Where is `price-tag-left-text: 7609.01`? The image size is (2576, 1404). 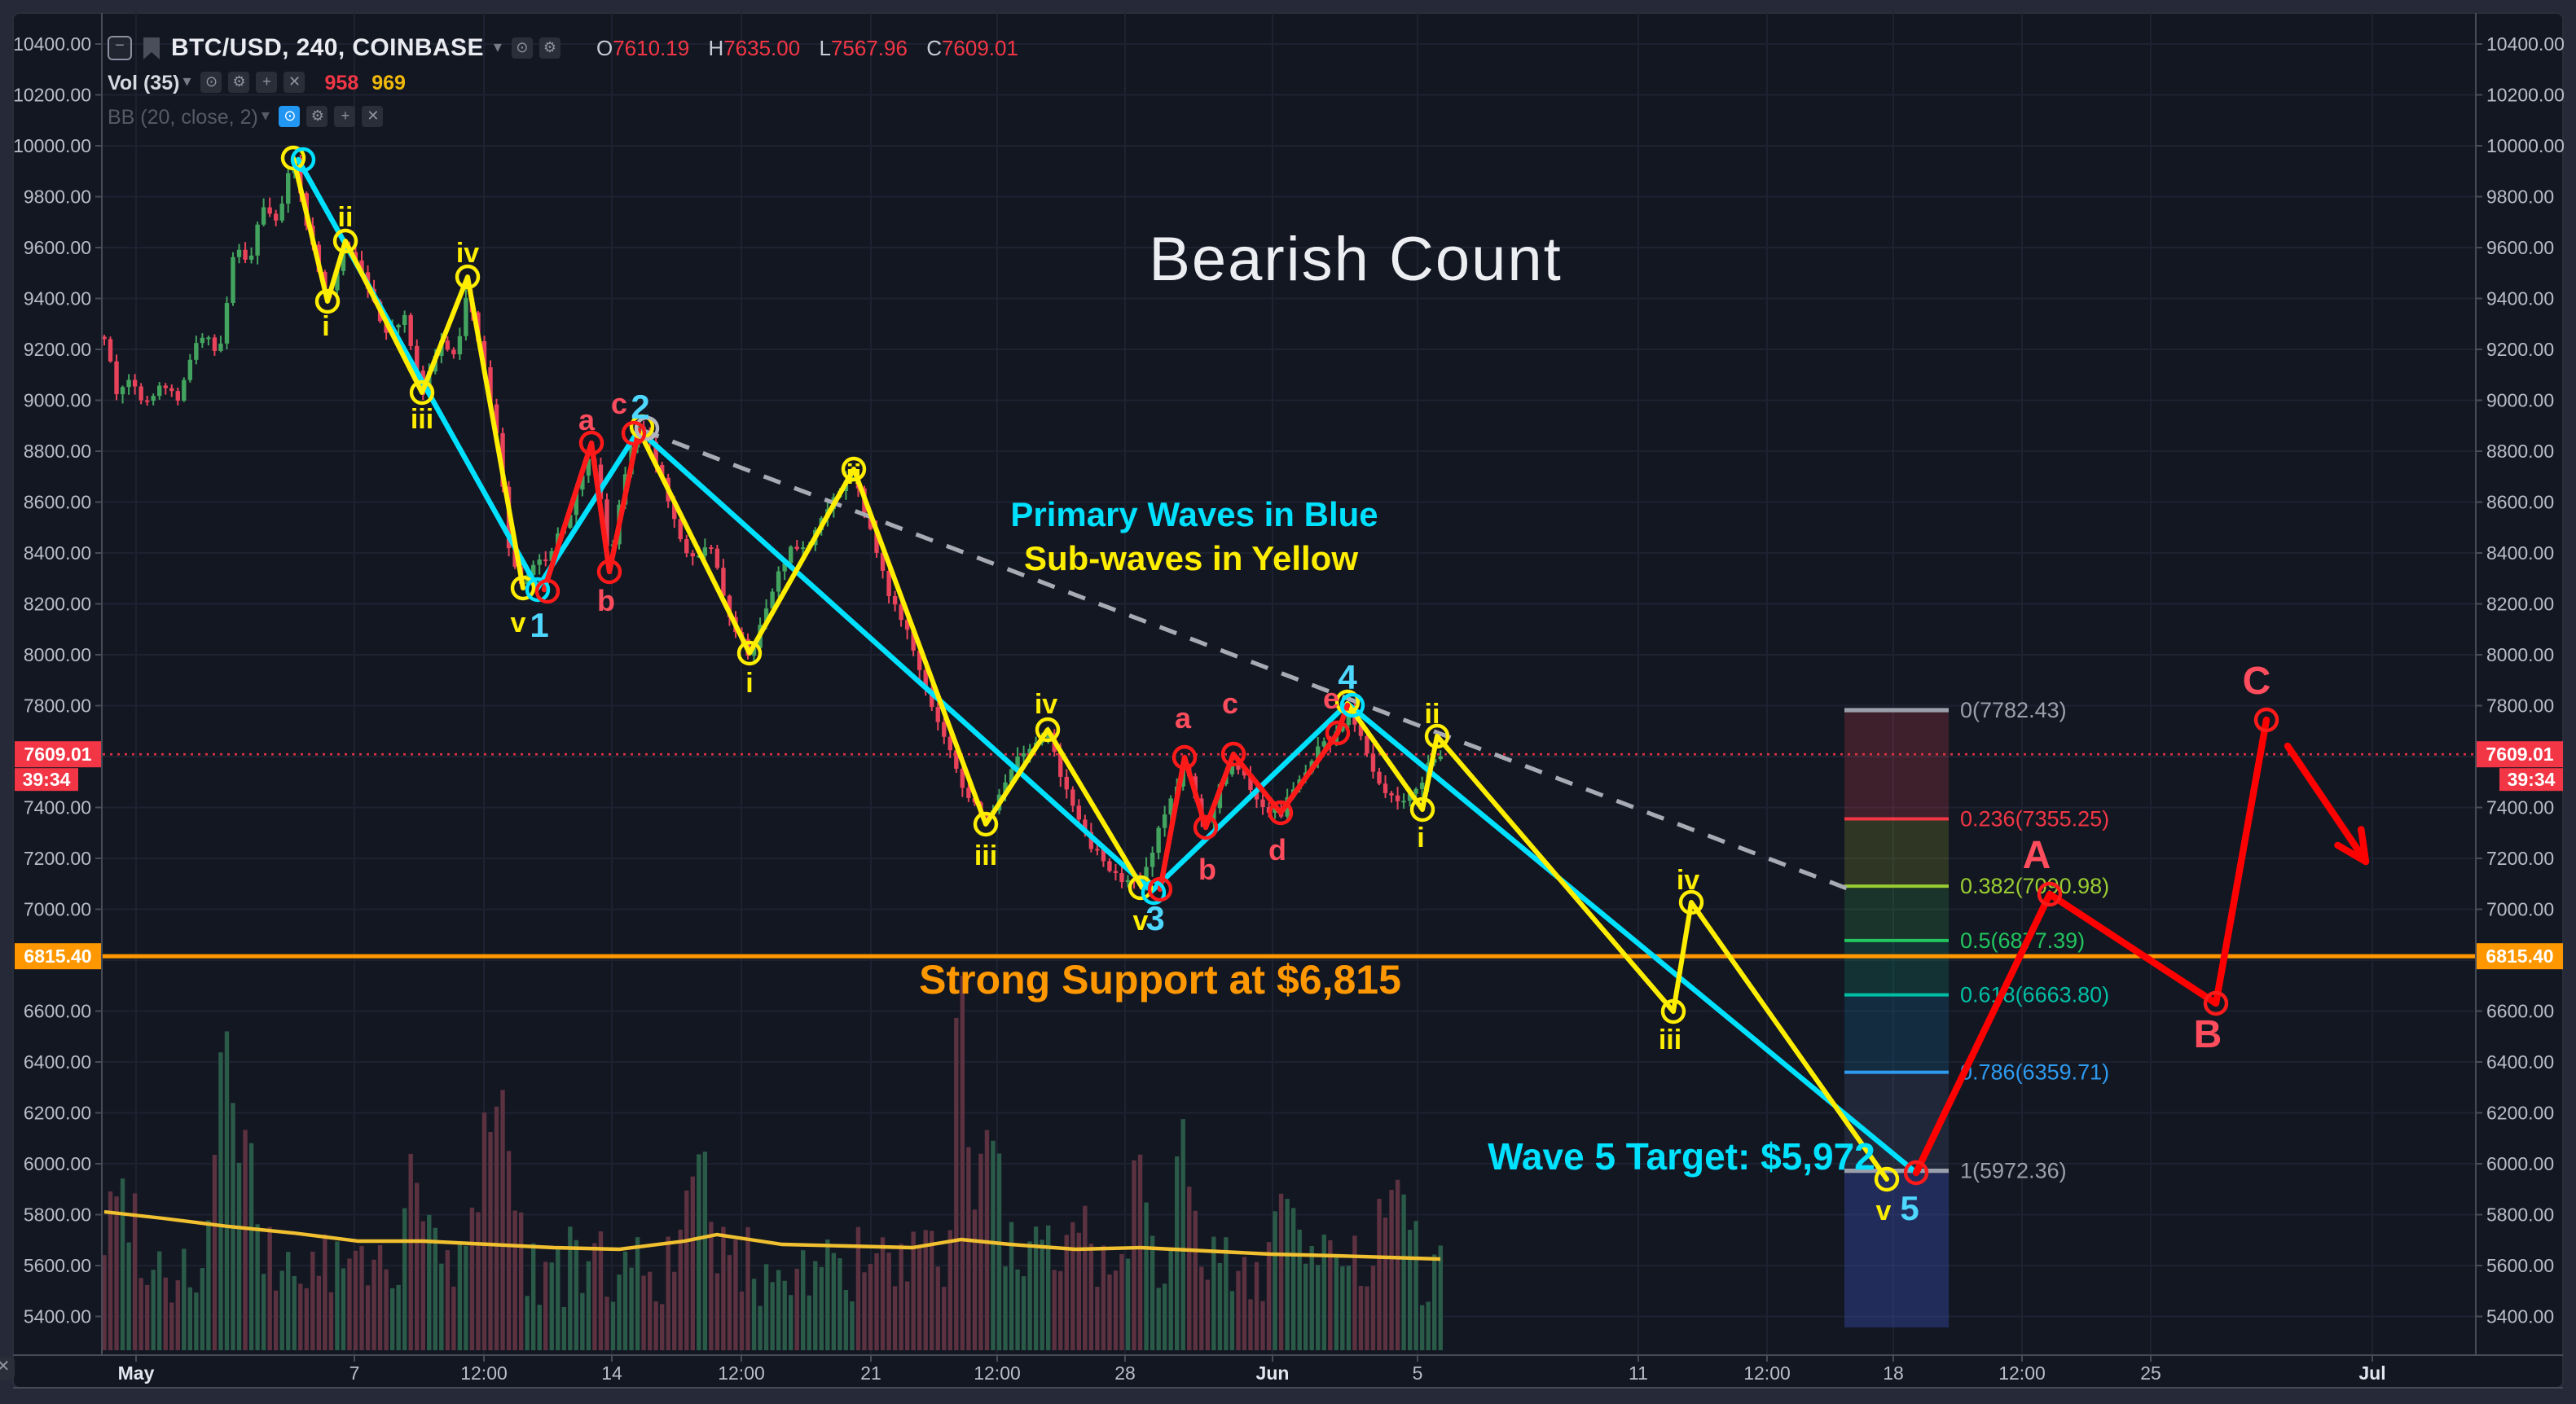
price-tag-left-text: 7609.01 is located at coordinates (57, 754).